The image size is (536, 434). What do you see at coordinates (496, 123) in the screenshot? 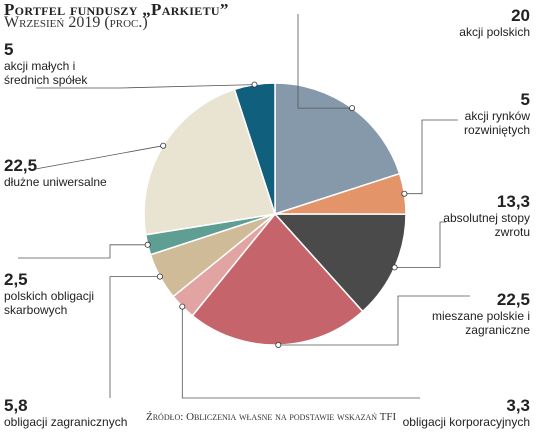
I see `slice-label: akcji rynków rozwiniętych` at bounding box center [496, 123].